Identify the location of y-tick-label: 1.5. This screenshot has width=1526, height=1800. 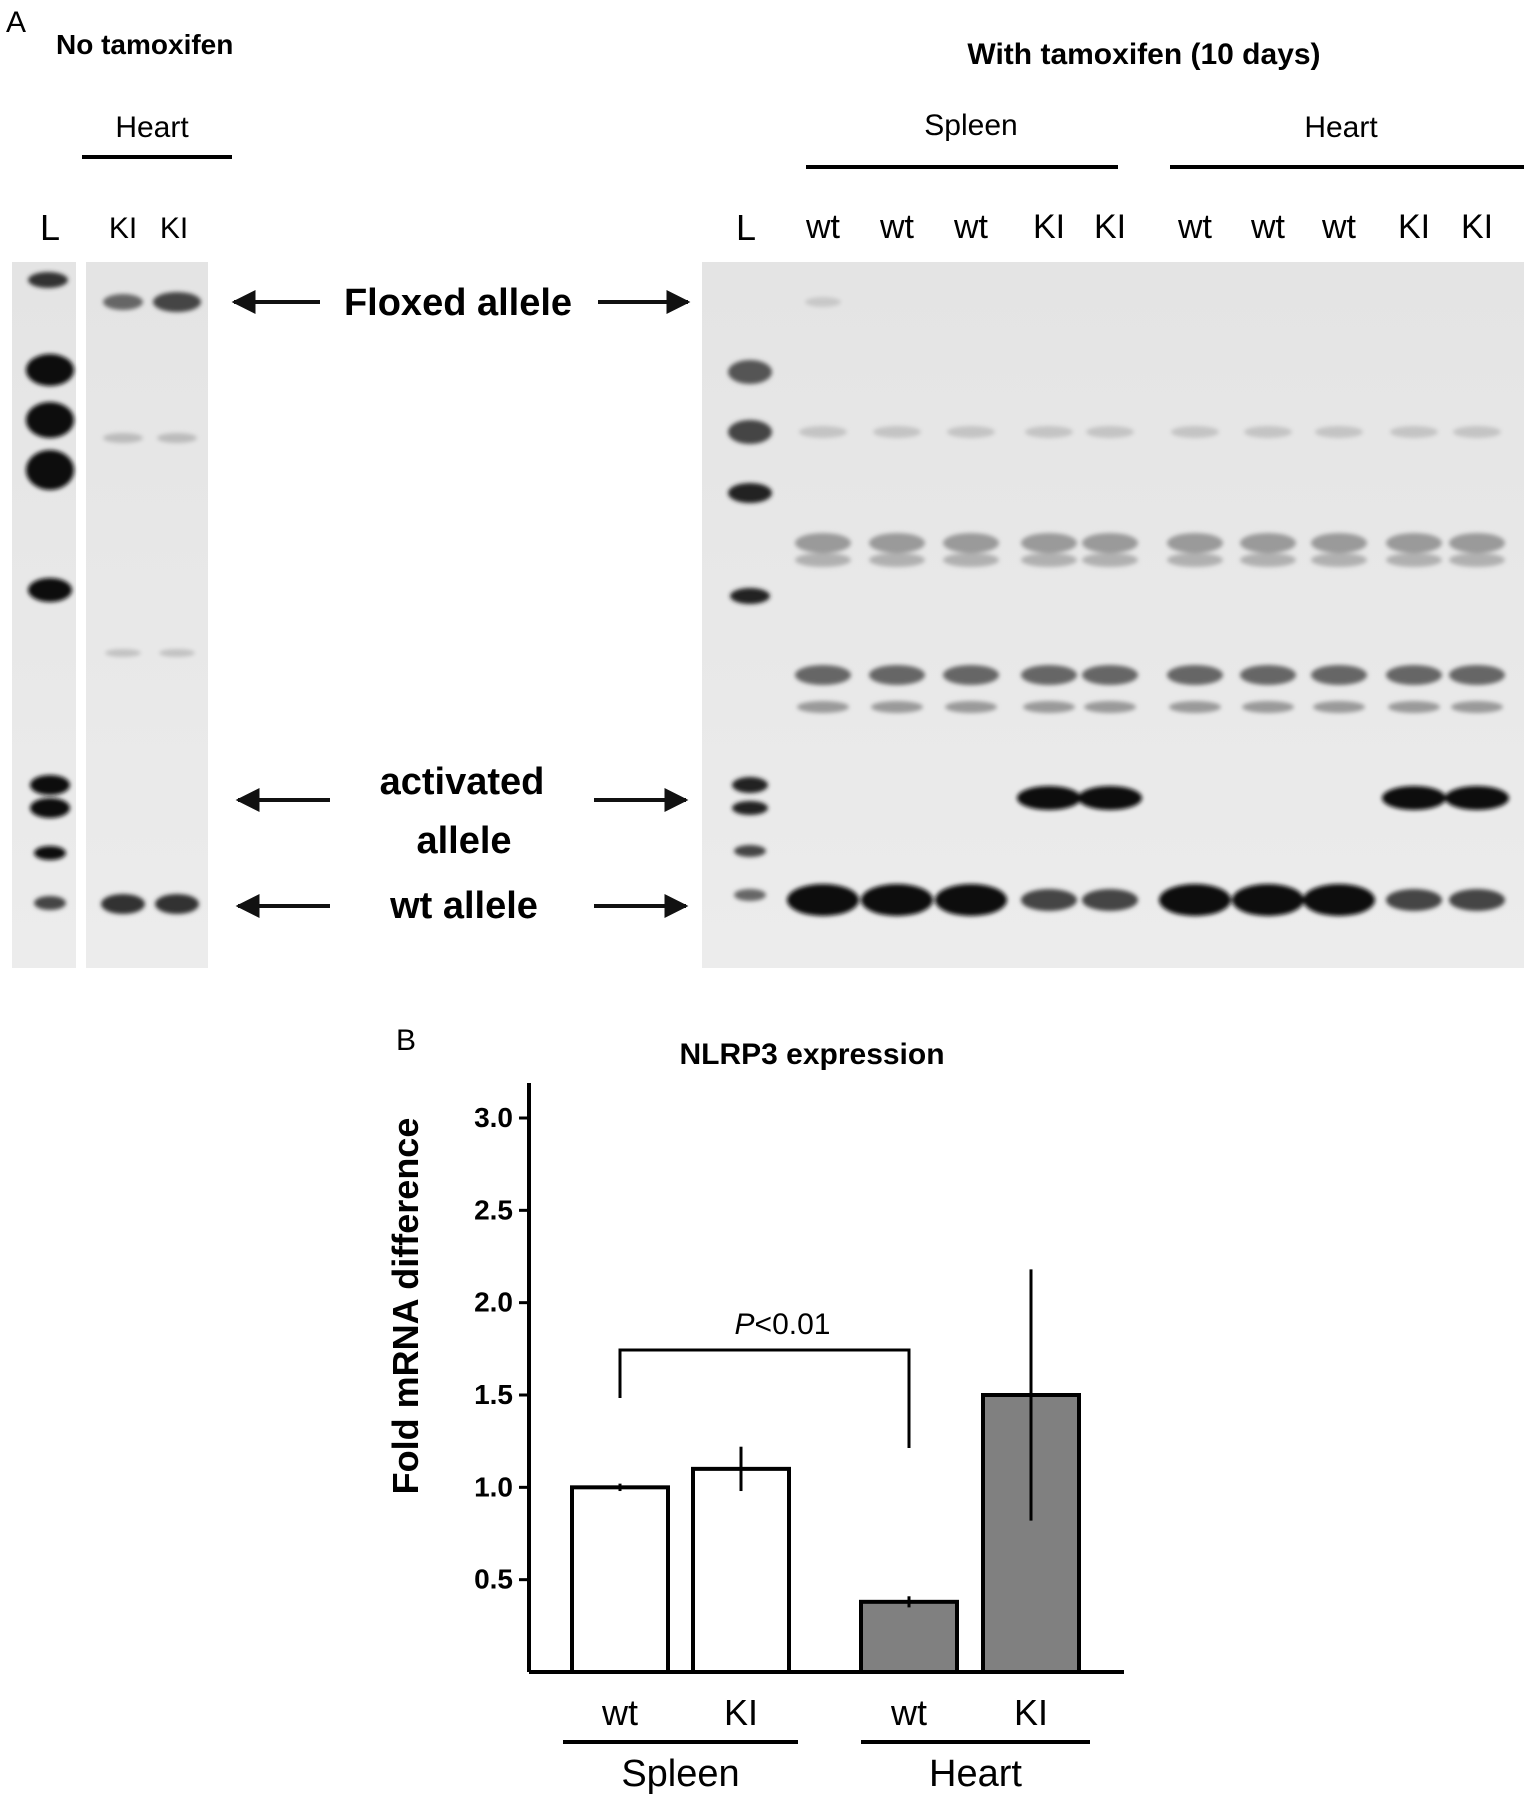
(493, 1394).